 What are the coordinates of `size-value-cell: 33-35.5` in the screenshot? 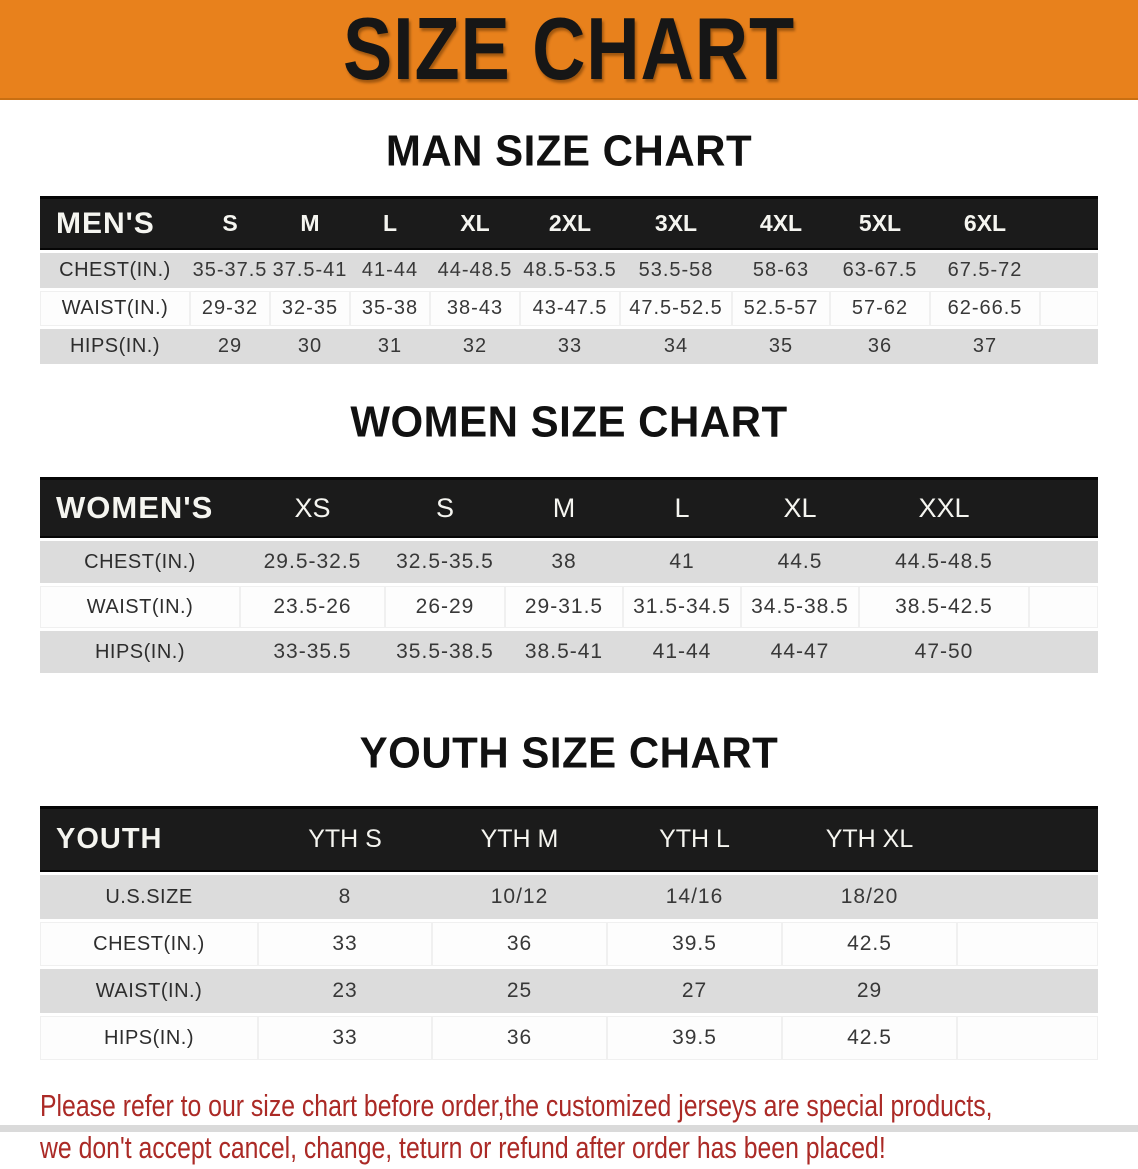 It's located at (312, 652).